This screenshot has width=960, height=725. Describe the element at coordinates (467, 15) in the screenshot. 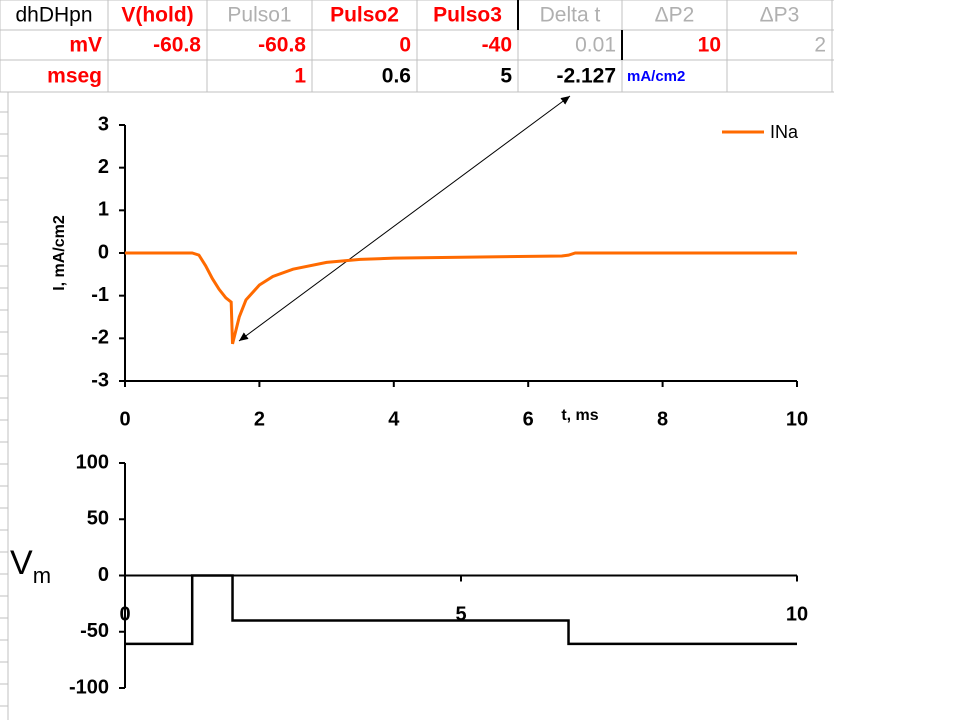

I see `cell-text: Pulso3` at that location.